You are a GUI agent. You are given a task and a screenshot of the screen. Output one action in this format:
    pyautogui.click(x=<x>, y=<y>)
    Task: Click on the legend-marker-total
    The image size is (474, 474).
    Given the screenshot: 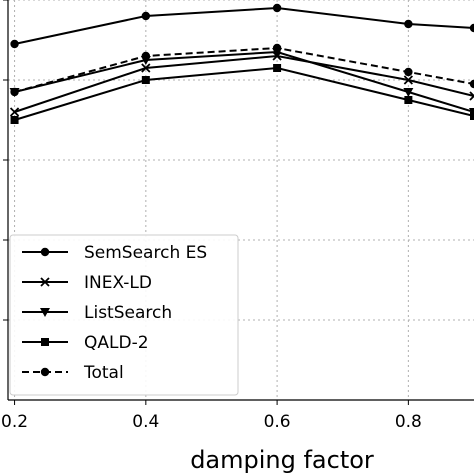 What is the action you would take?
    pyautogui.click(x=45, y=372)
    